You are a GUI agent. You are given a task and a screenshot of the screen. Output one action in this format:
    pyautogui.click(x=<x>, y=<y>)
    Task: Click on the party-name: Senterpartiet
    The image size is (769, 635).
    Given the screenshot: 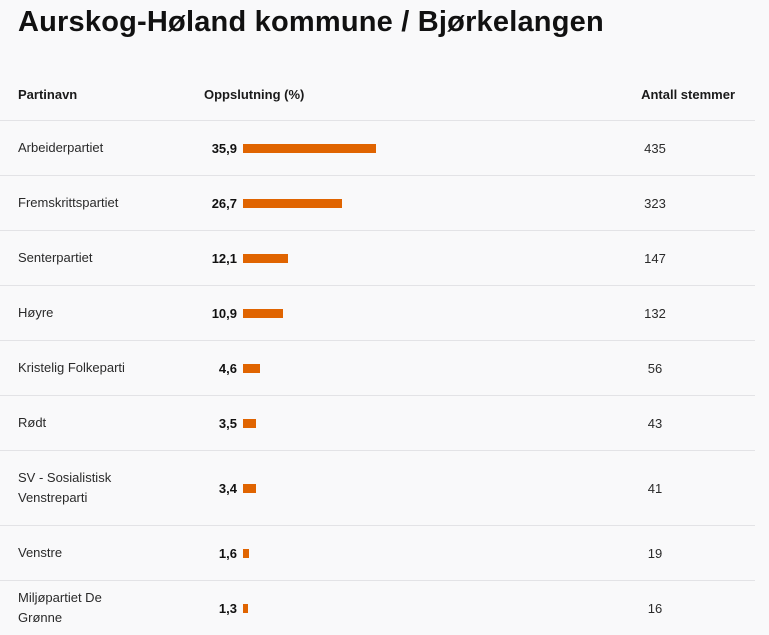 What is the action you would take?
    pyautogui.click(x=73, y=258)
    